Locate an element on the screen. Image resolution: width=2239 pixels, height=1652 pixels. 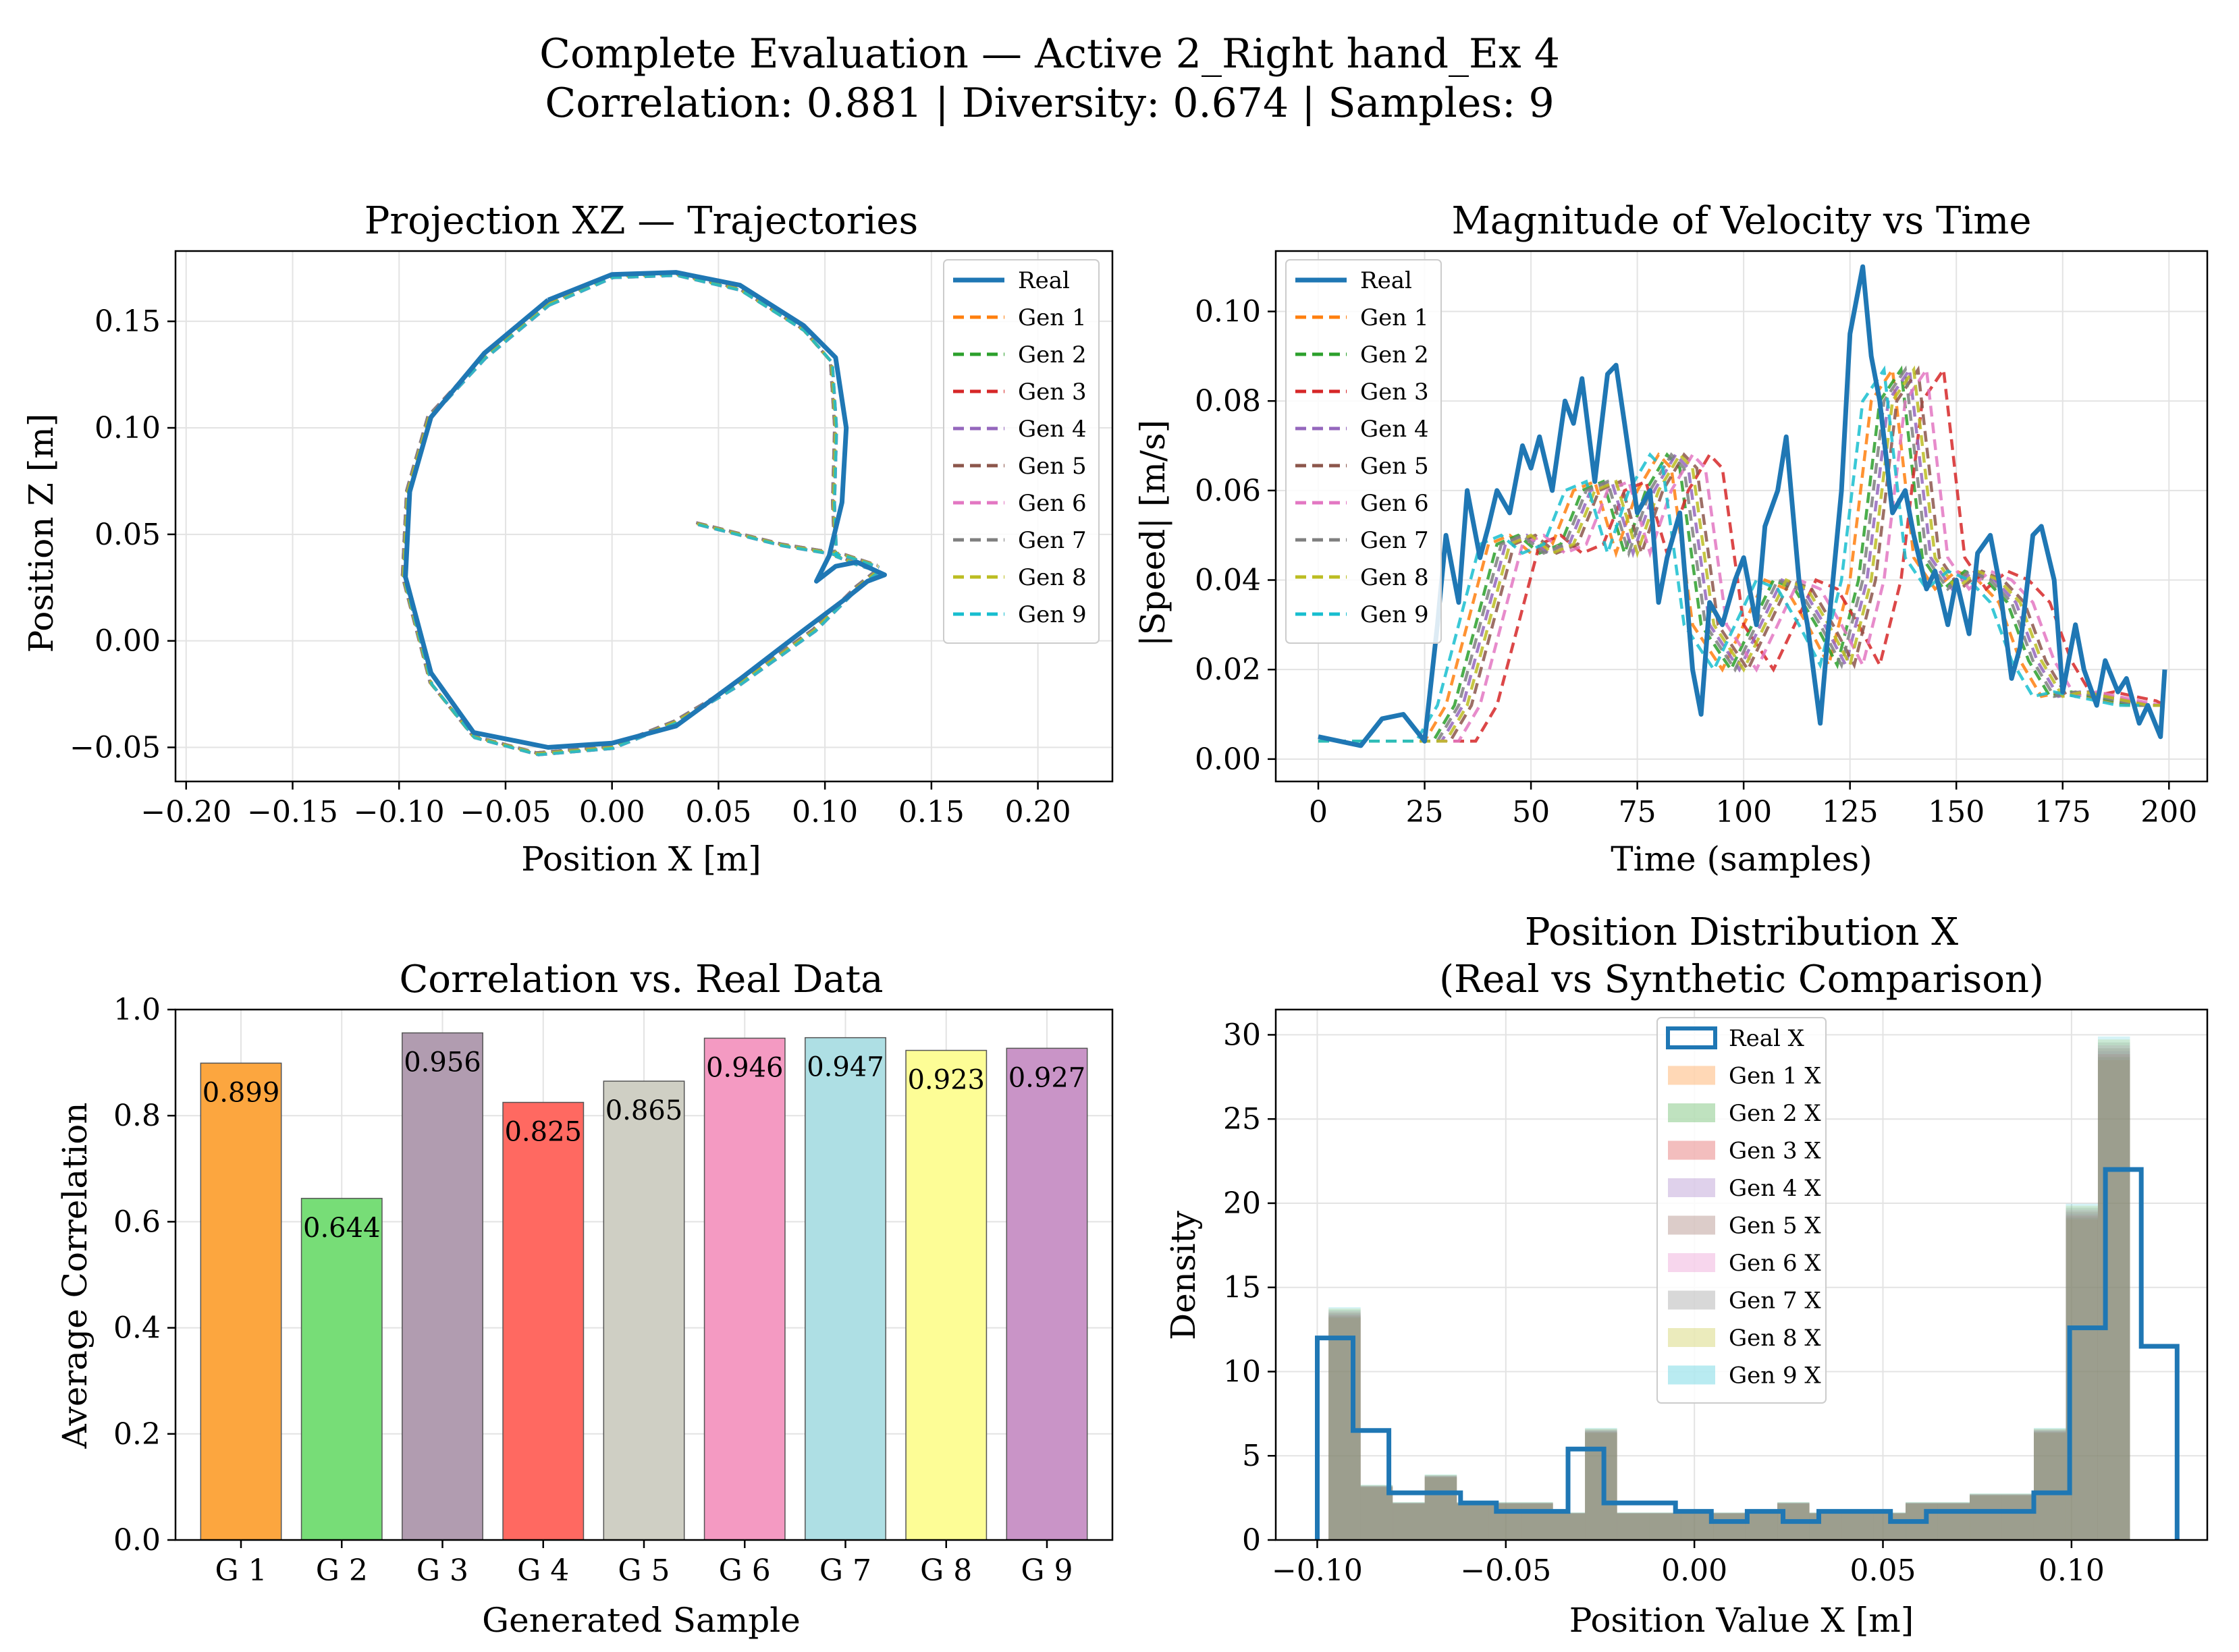
distribution-legend-label: Gen 4 X is located at coordinates (1775, 1188).